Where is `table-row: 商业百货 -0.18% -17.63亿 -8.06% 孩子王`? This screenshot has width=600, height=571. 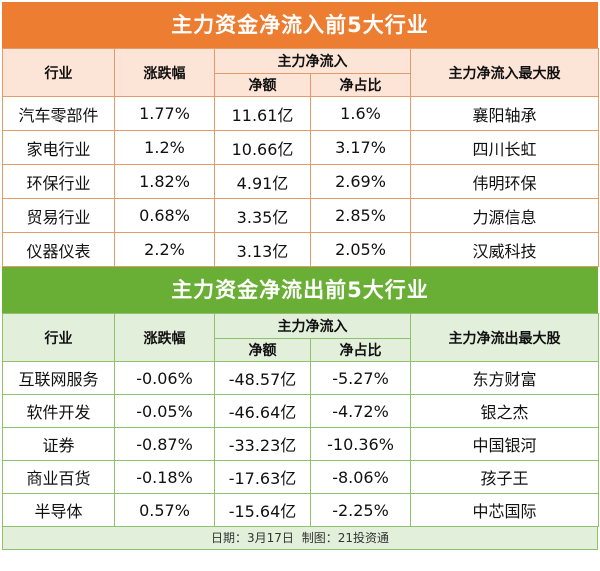 table-row: 商业百货 -0.18% -17.63亿 -8.06% 孩子王 is located at coordinates (300, 477).